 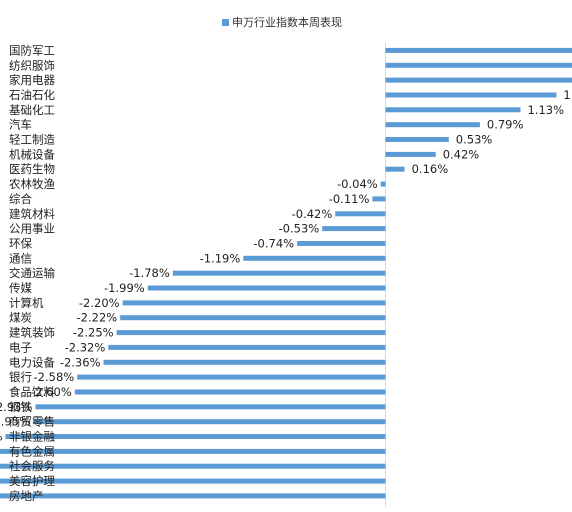 I want to click on category-label: 建筑装饰, so click(x=32, y=333).